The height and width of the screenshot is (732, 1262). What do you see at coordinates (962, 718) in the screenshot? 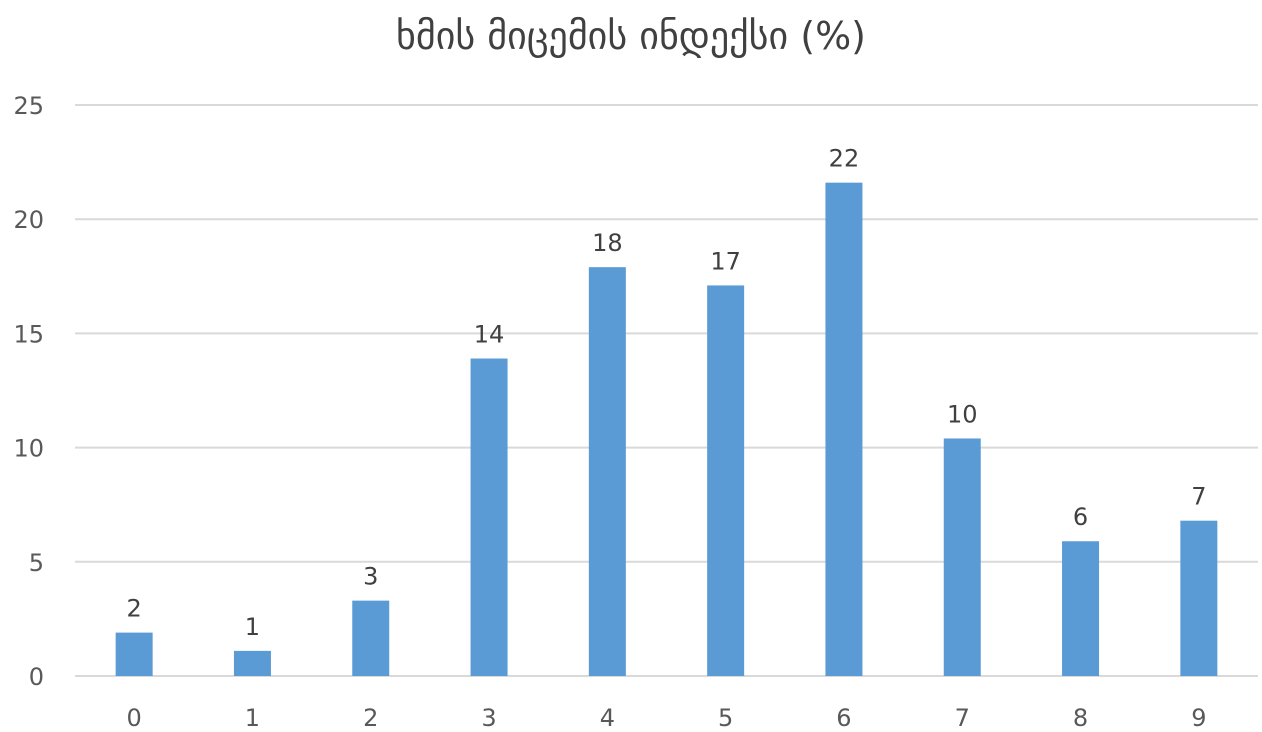
I see `x-tick-label: 7` at bounding box center [962, 718].